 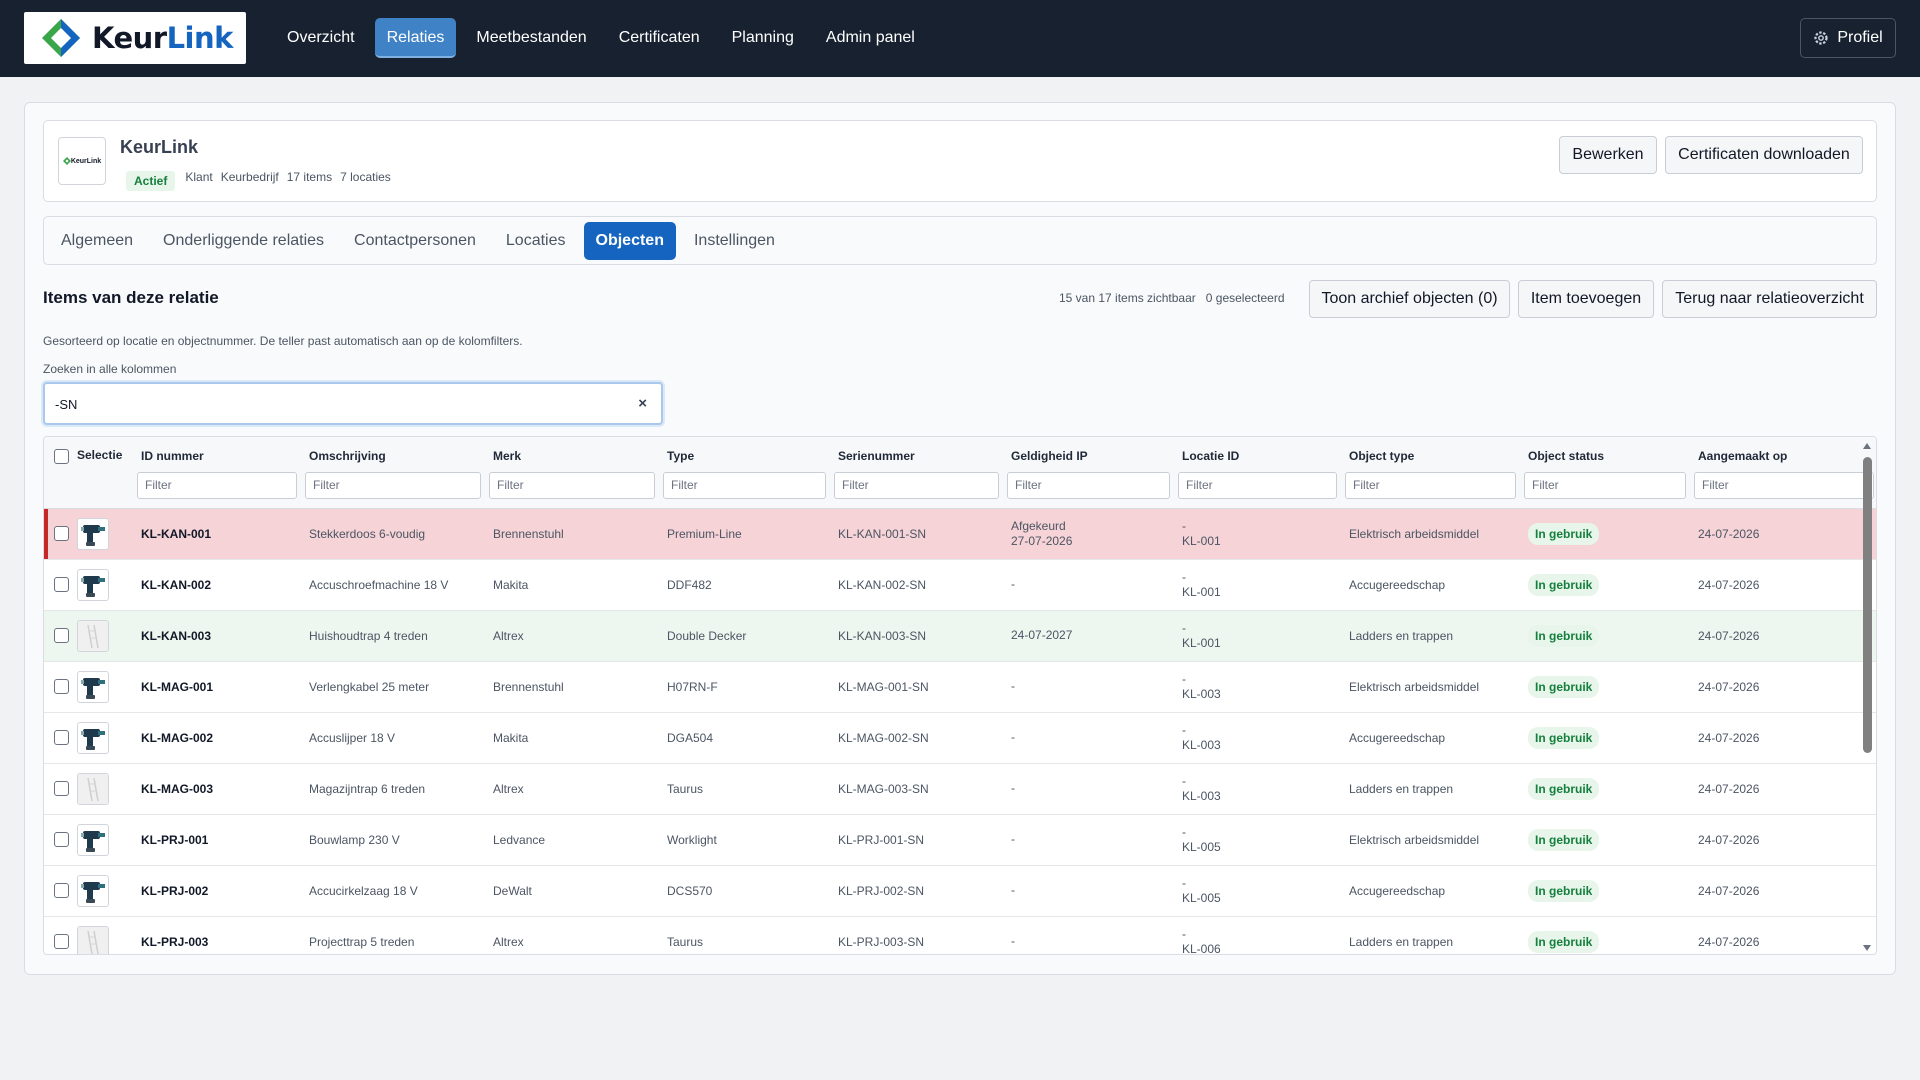 What do you see at coordinates (748, 452) in the screenshot?
I see `column-header: Type` at bounding box center [748, 452].